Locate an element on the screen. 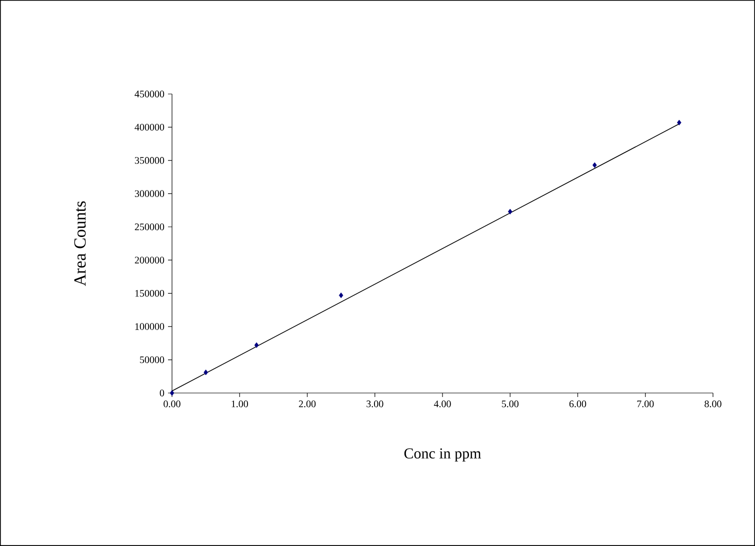  x-tick-label: 0.00 is located at coordinates (172, 404).